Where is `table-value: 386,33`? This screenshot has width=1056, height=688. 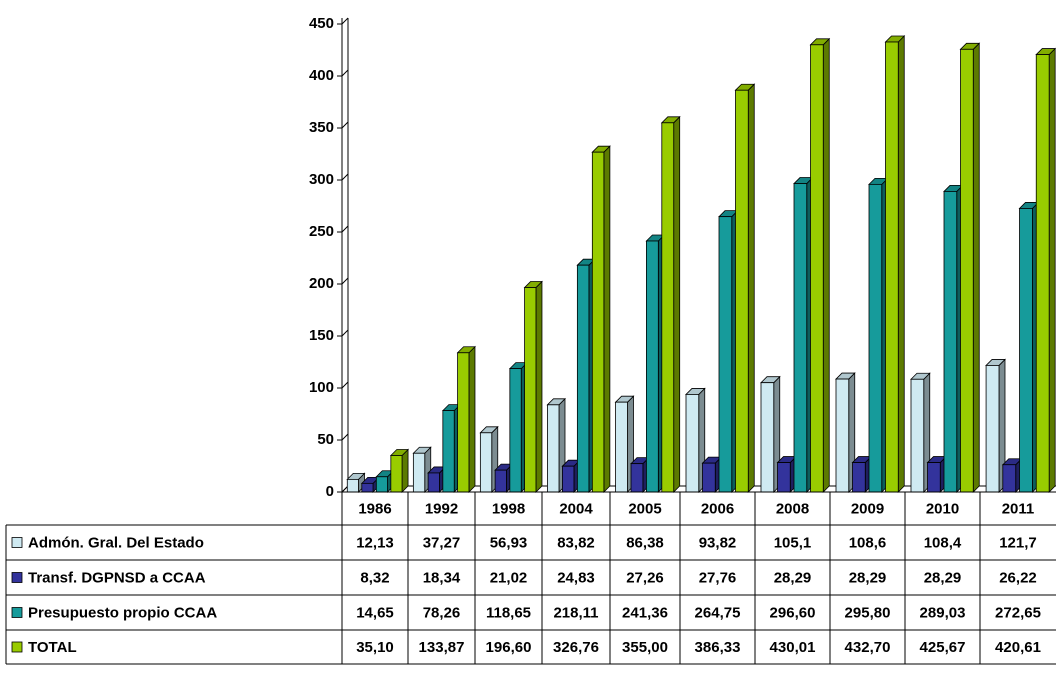 table-value: 386,33 is located at coordinates (718, 647).